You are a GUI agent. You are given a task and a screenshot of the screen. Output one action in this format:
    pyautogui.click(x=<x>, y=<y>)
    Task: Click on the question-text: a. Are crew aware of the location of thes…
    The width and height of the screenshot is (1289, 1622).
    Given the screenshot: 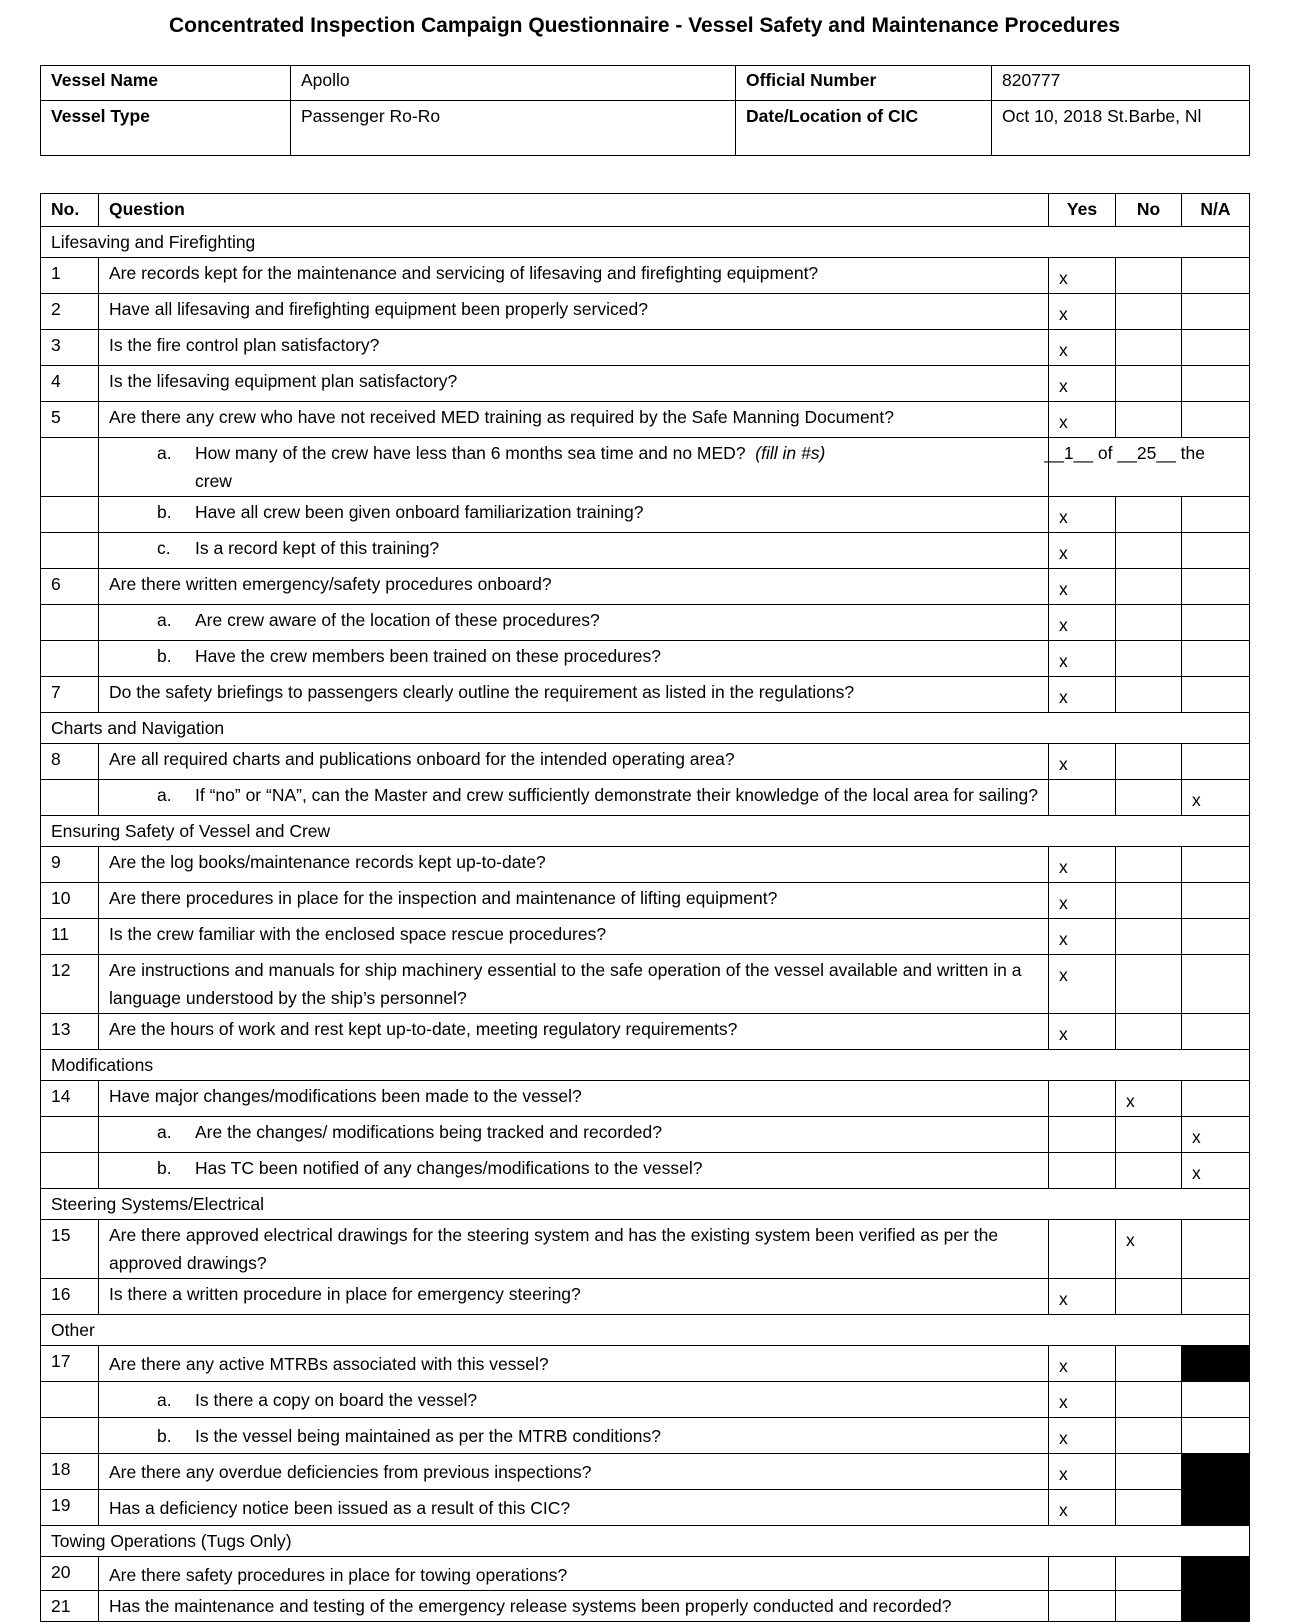 What is the action you would take?
    pyautogui.click(x=573, y=622)
    